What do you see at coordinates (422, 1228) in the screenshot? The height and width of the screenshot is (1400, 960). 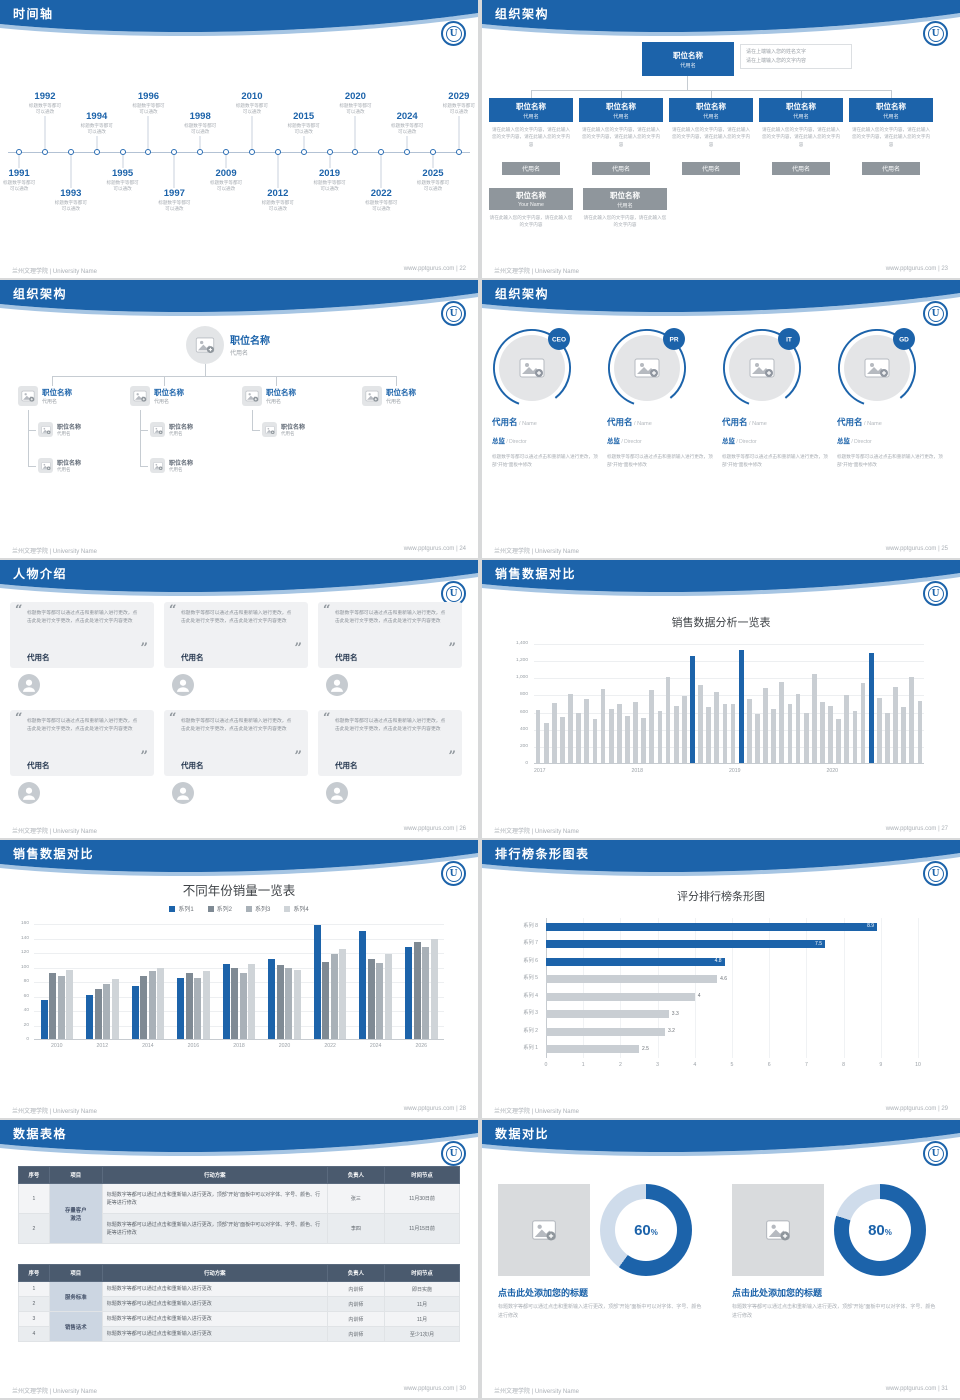 I see `cell-time: 11月15日前` at bounding box center [422, 1228].